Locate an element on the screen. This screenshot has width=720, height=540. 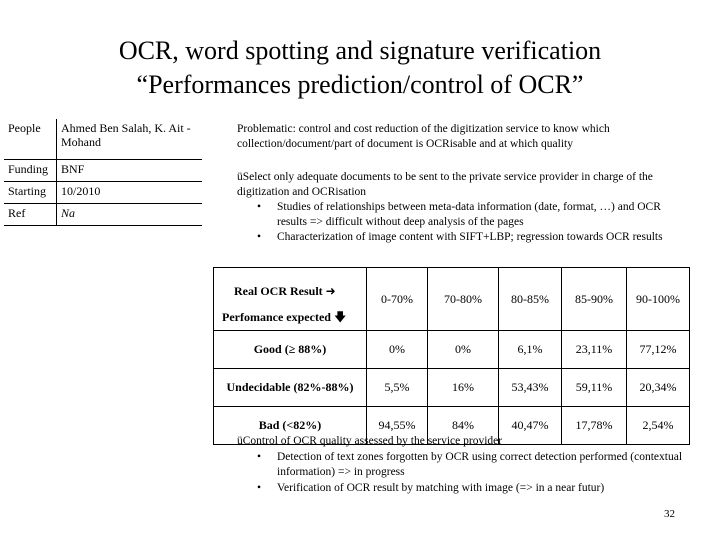
info-row-ref: Ref Na is located at coordinates (103, 214).